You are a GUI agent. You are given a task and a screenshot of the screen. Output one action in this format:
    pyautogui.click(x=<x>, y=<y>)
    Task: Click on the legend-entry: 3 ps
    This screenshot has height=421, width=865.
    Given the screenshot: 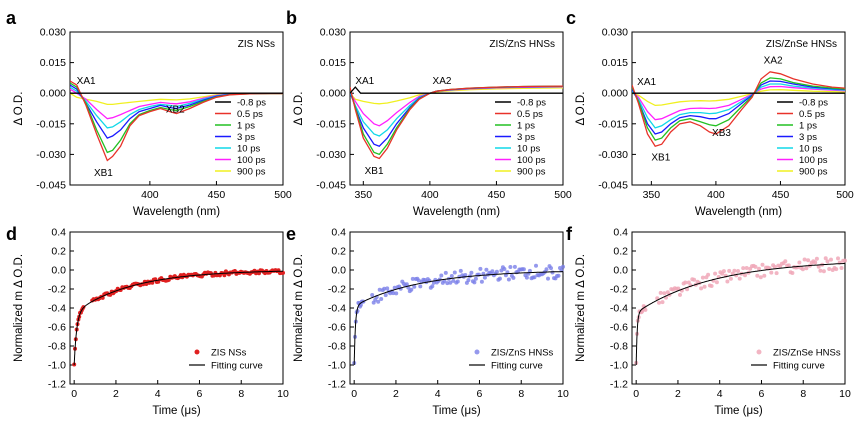 What is the action you would take?
    pyautogui.click(x=808, y=137)
    